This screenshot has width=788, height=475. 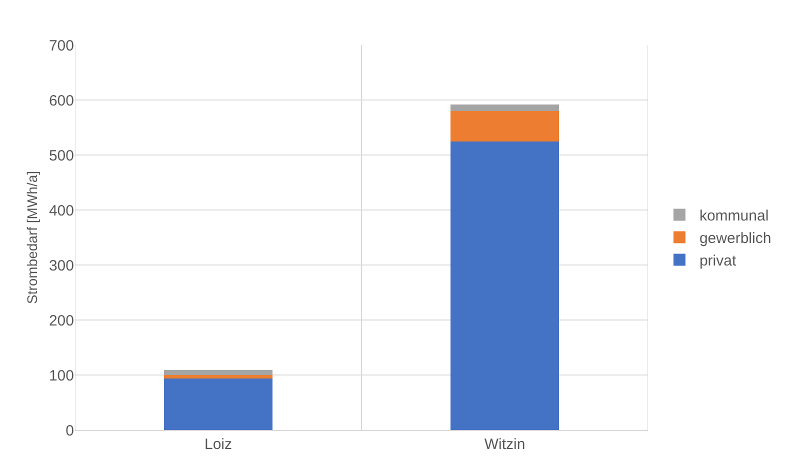 I want to click on y-tick-label: 300, so click(x=61, y=265).